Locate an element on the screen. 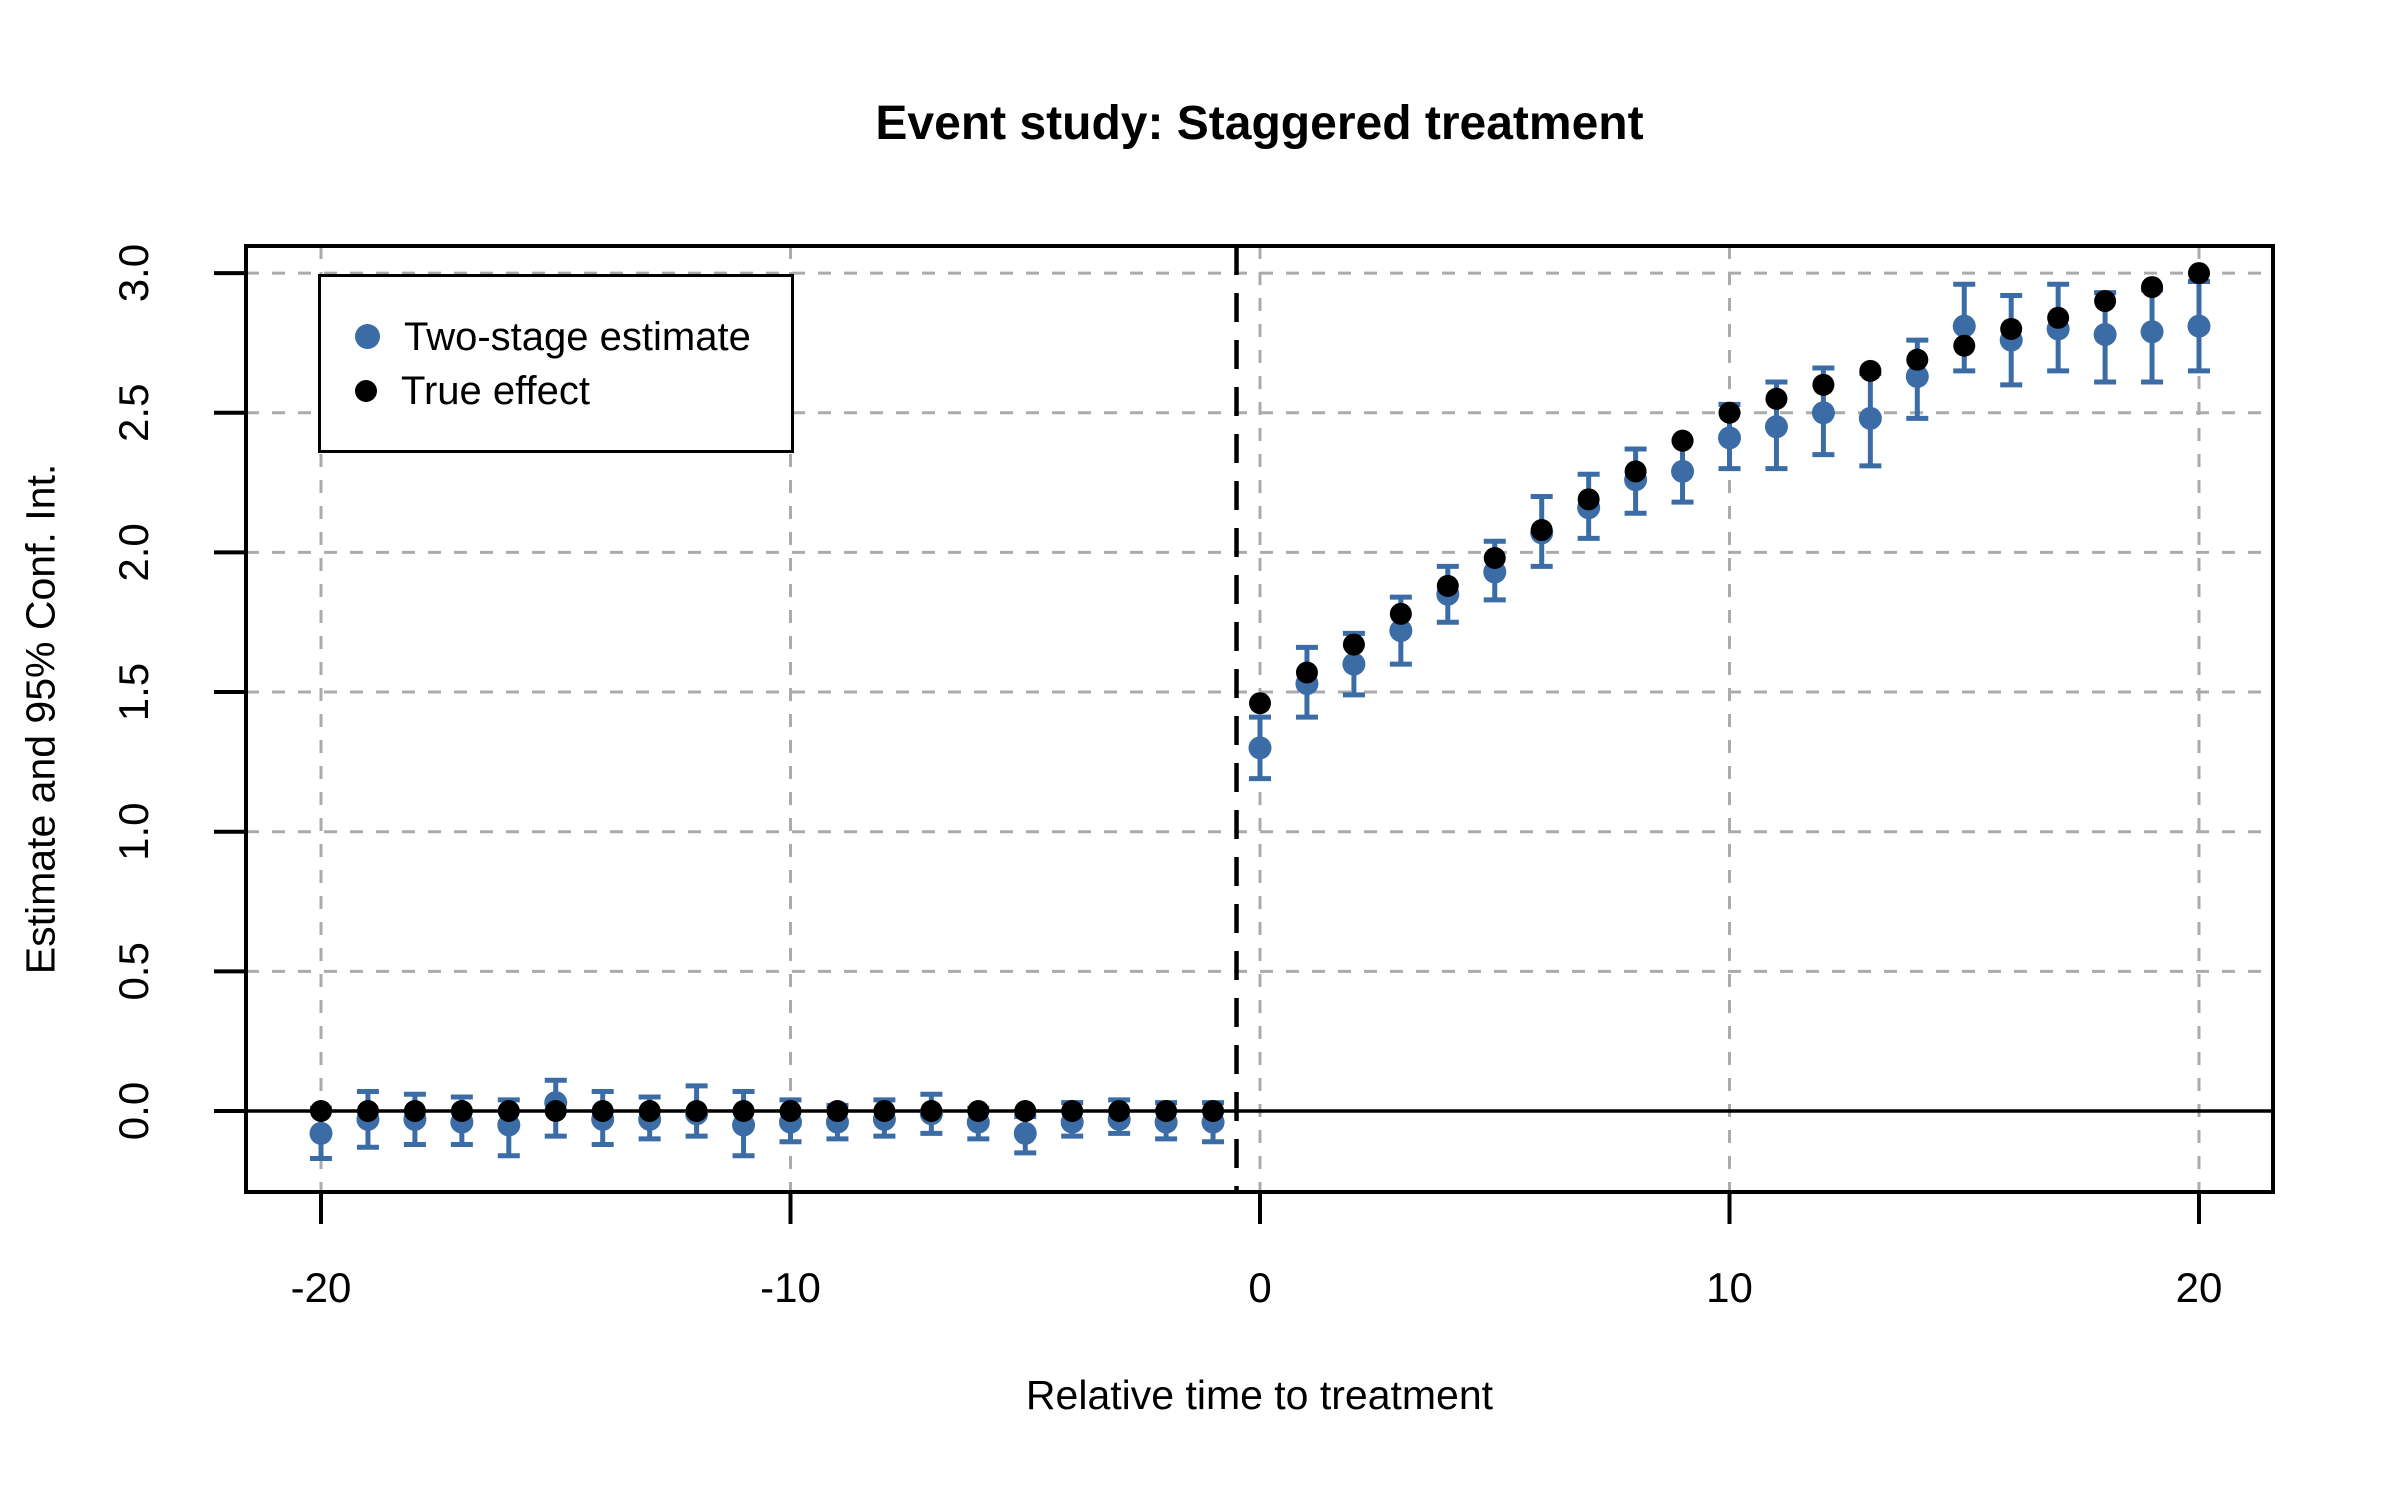 This screenshot has width=2400, height=1500. x-tick-label: 0 is located at coordinates (1259, 1287).